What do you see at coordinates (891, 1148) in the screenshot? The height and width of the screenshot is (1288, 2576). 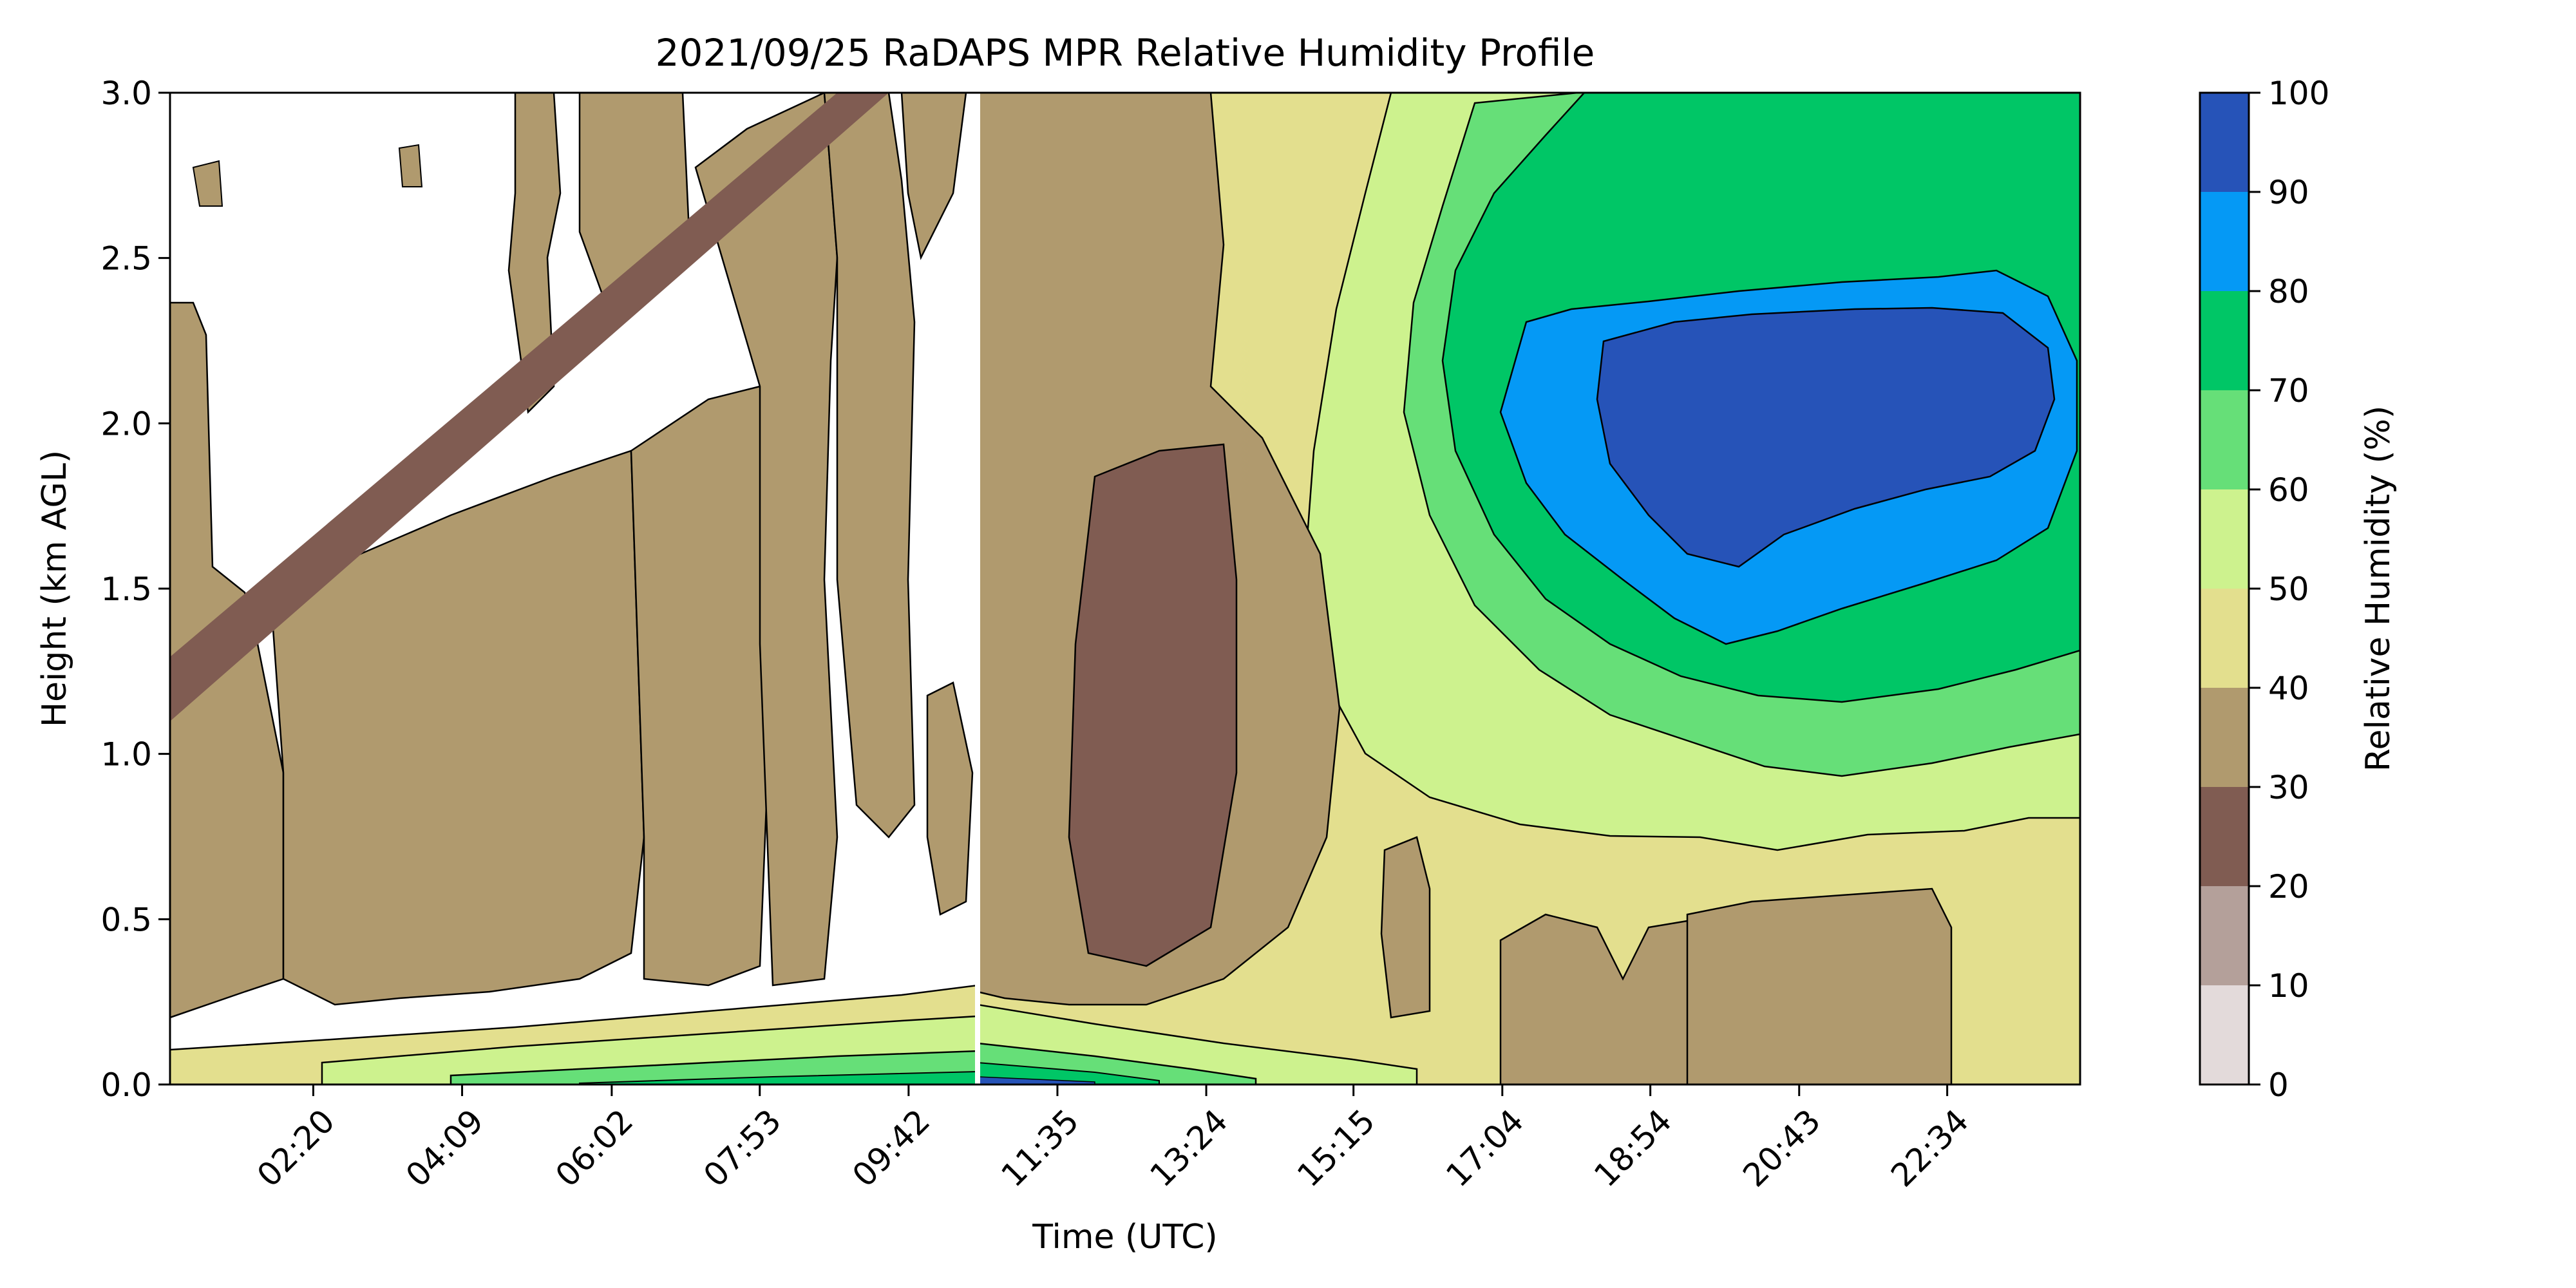 I see `x-tick-label: 09:42` at bounding box center [891, 1148].